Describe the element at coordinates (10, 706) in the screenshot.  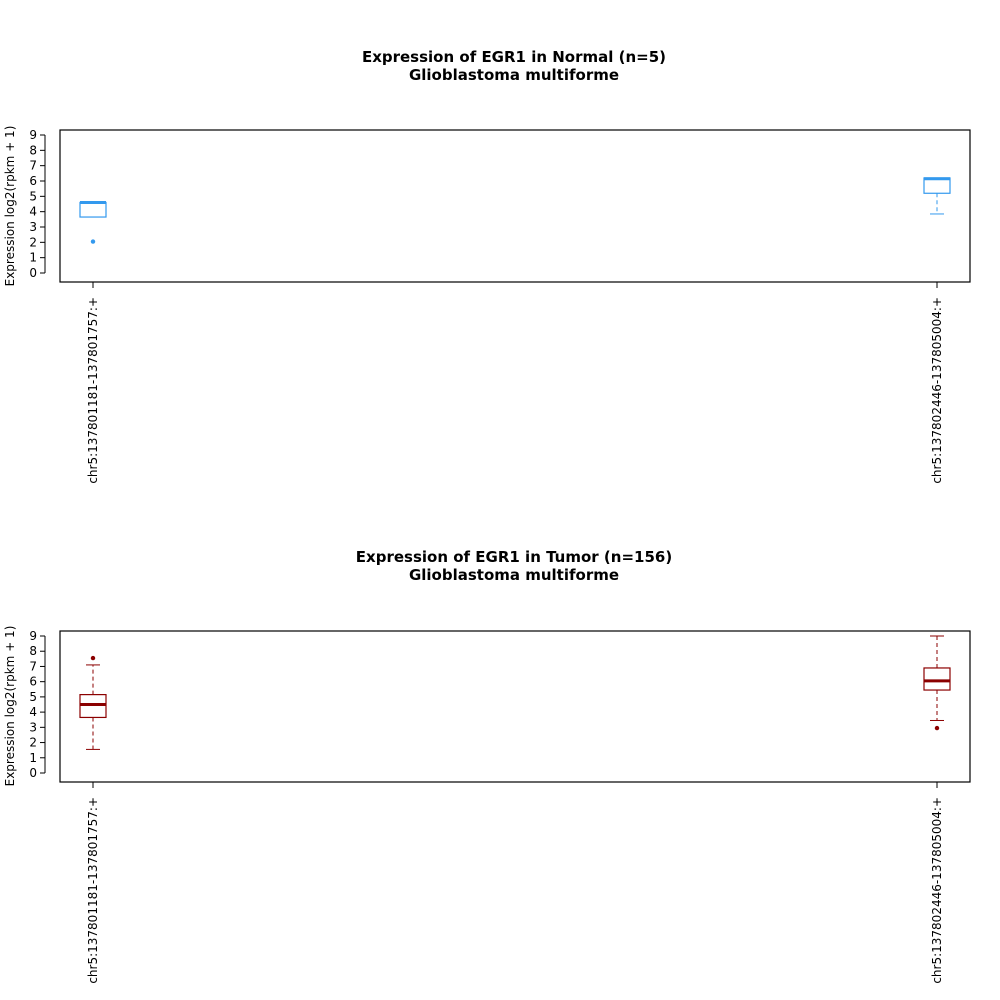
I see `tumor-y-axis-label: Expression log2(rpkm + 1)` at that location.